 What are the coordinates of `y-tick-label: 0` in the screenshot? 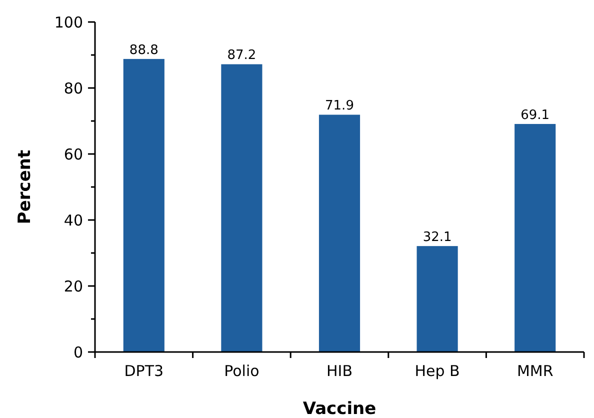 It's located at (78, 352).